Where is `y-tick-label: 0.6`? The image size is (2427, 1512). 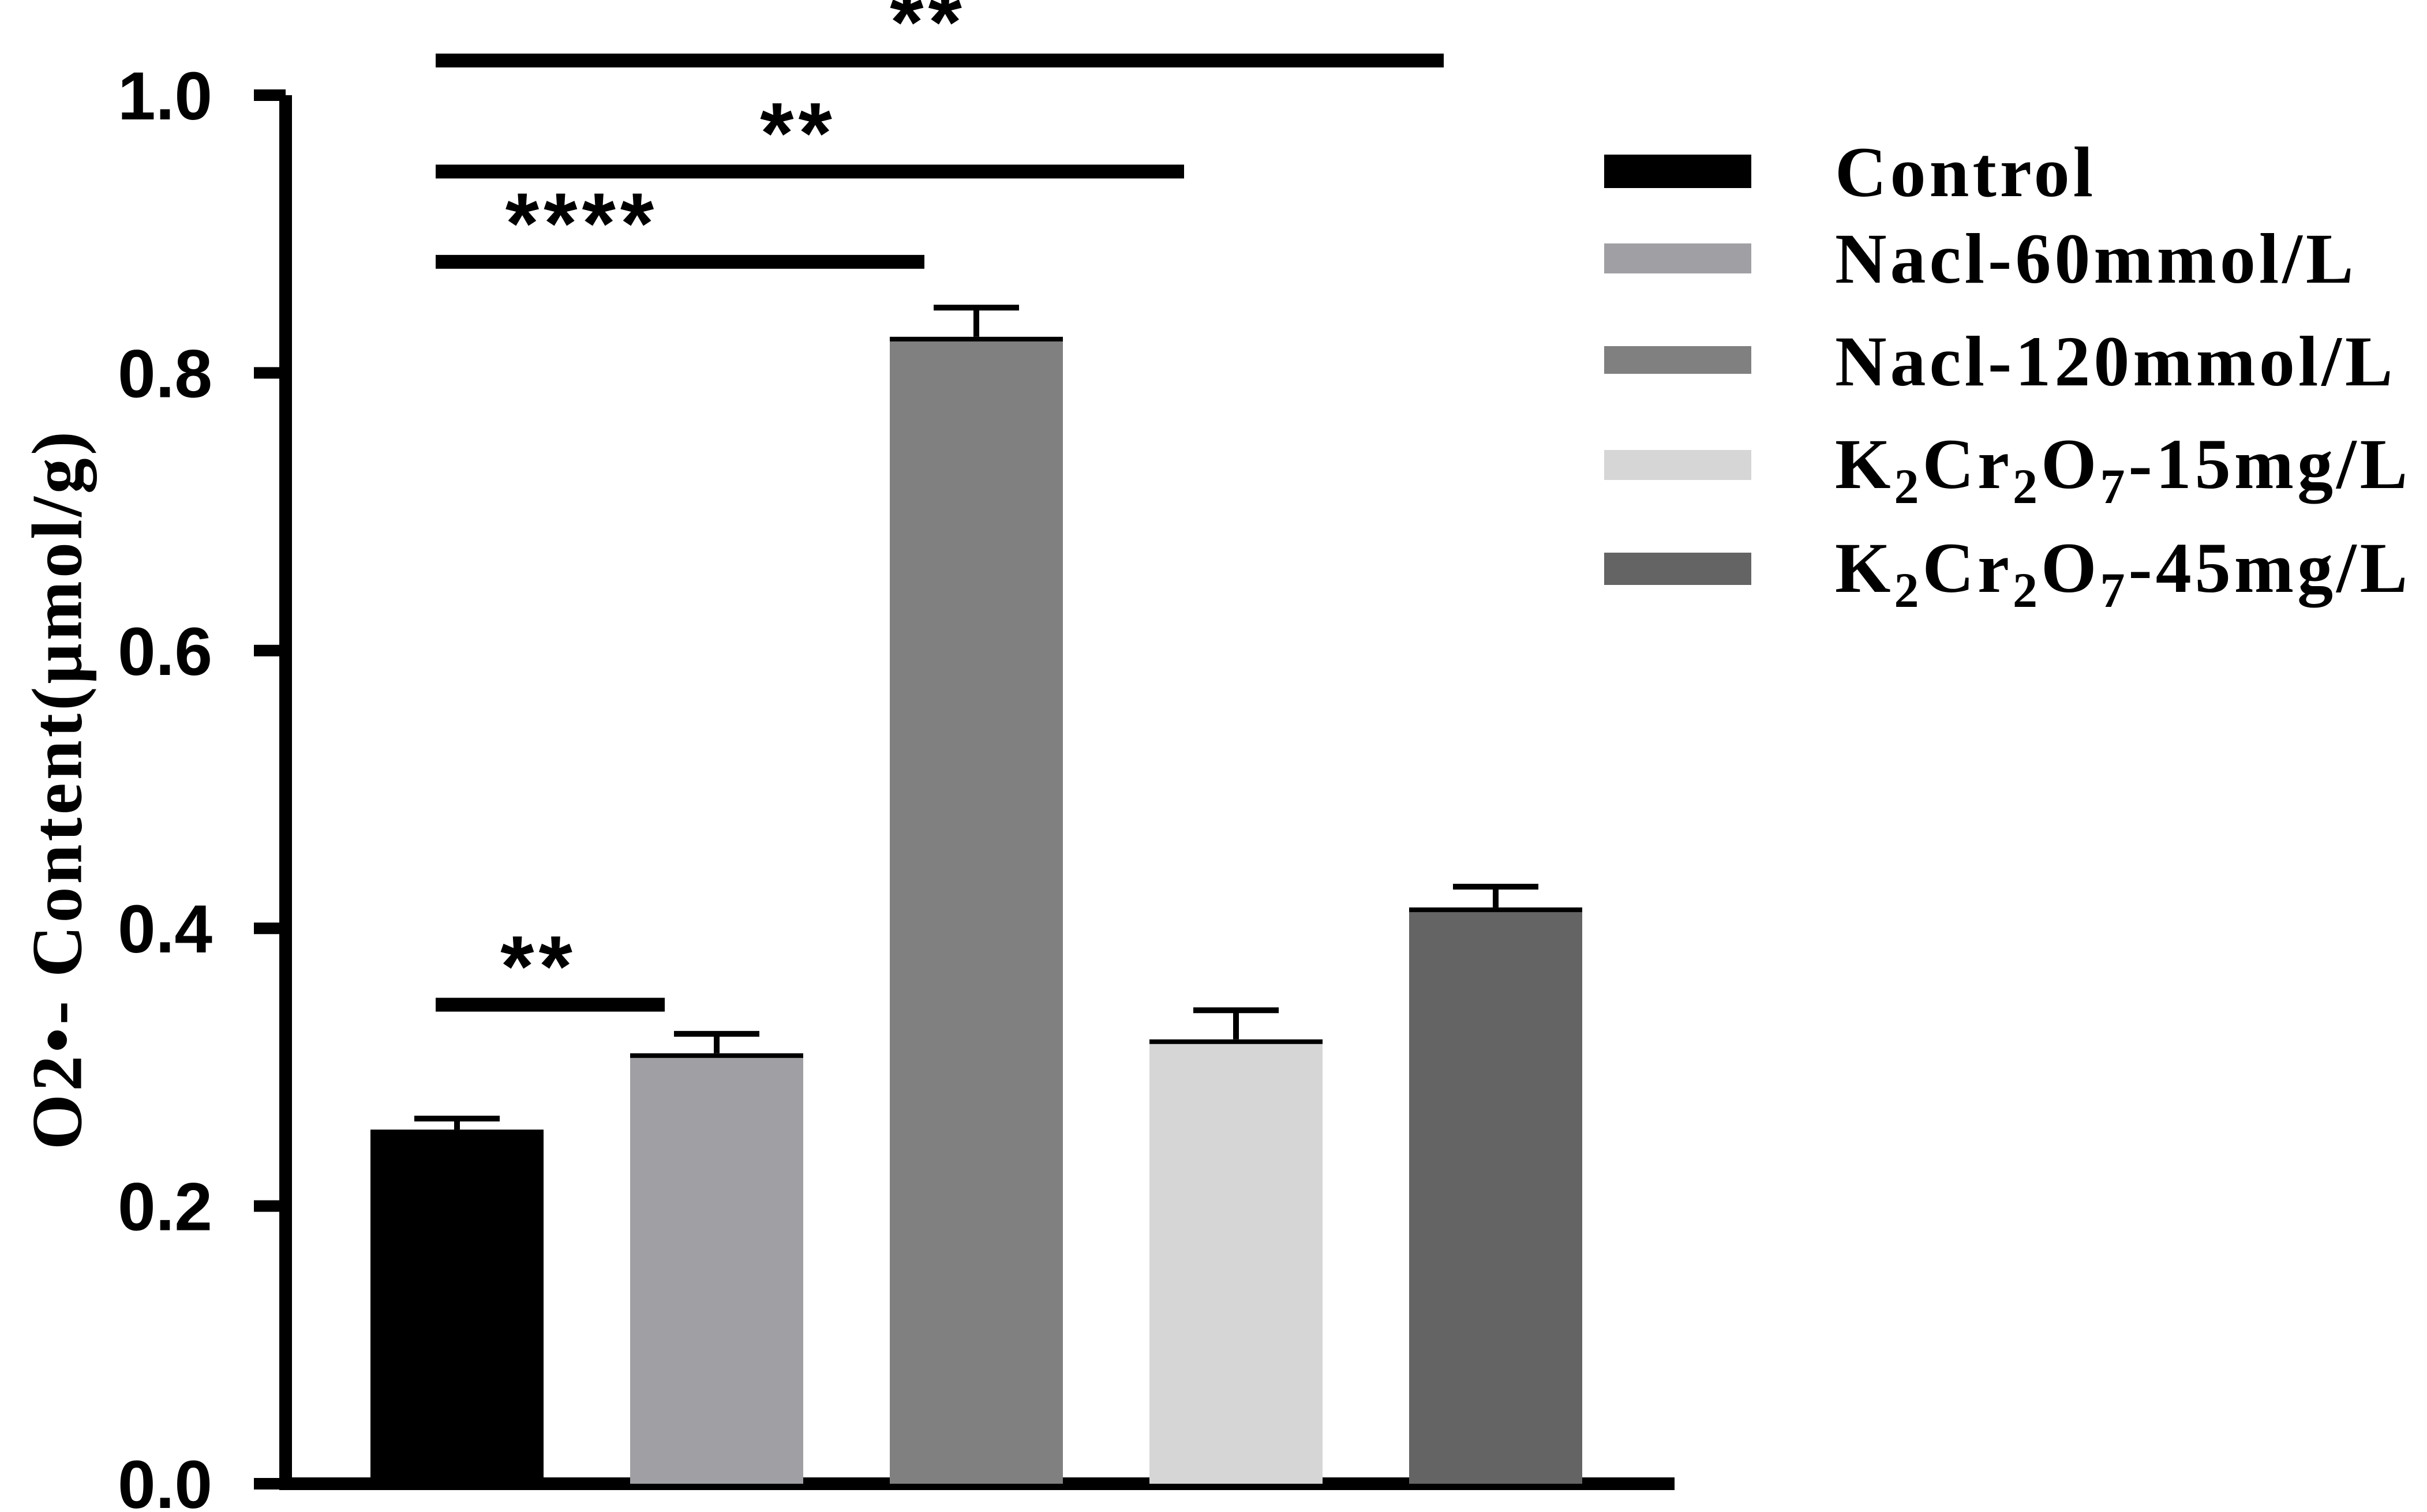
y-tick-label: 0.6 is located at coordinates (165, 652).